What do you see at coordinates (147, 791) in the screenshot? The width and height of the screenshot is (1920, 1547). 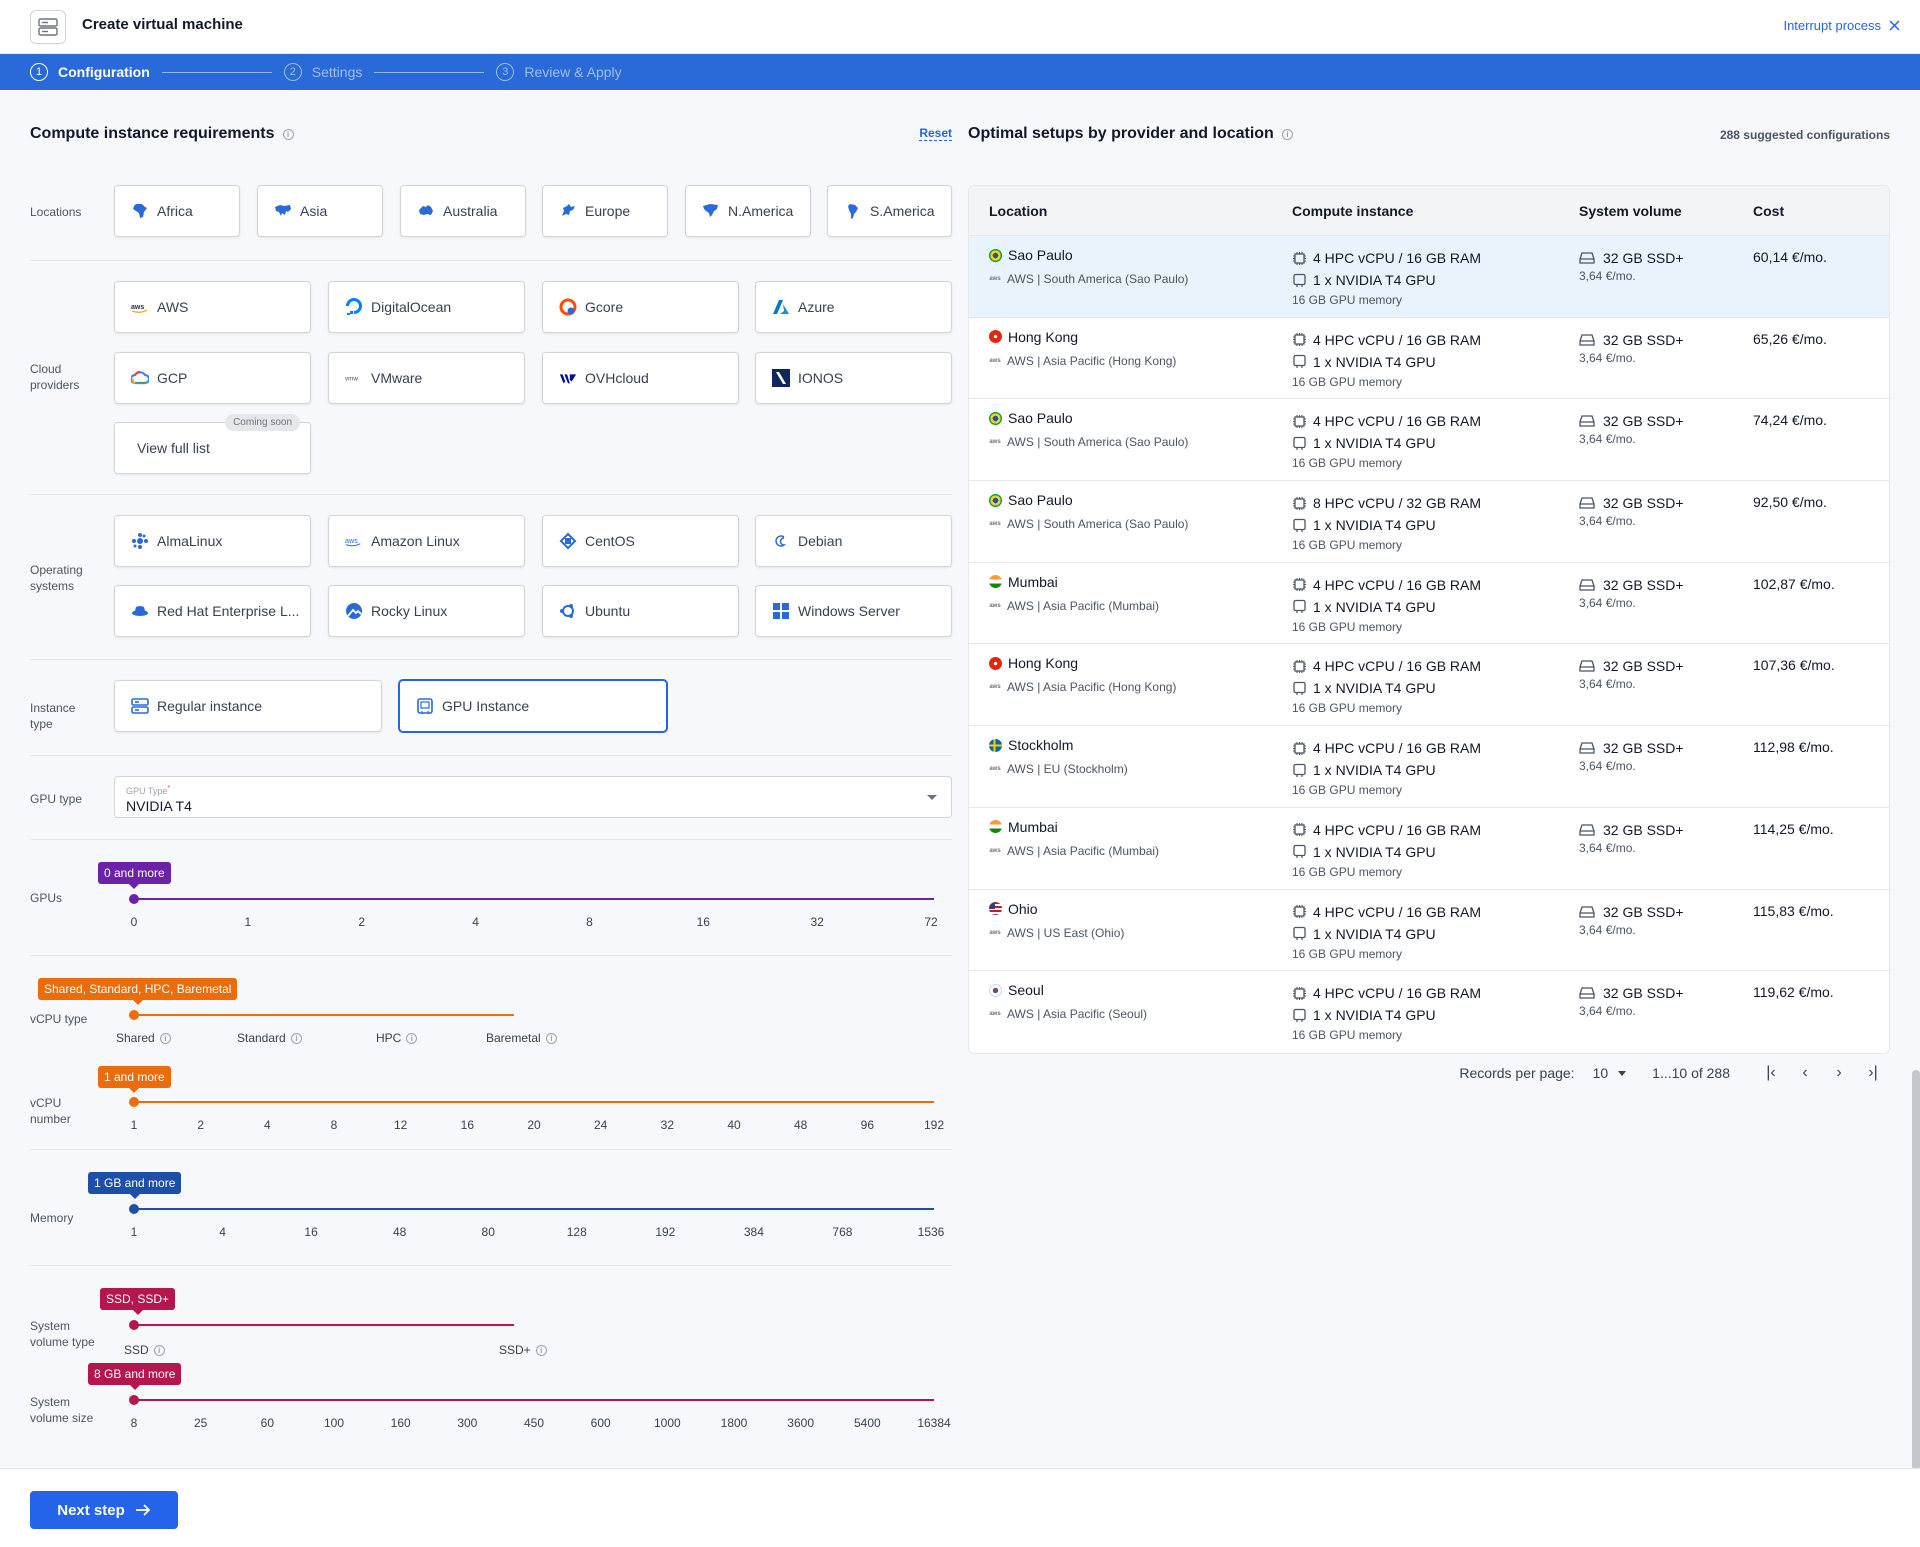 I see `select-label-text: GPU Type` at bounding box center [147, 791].